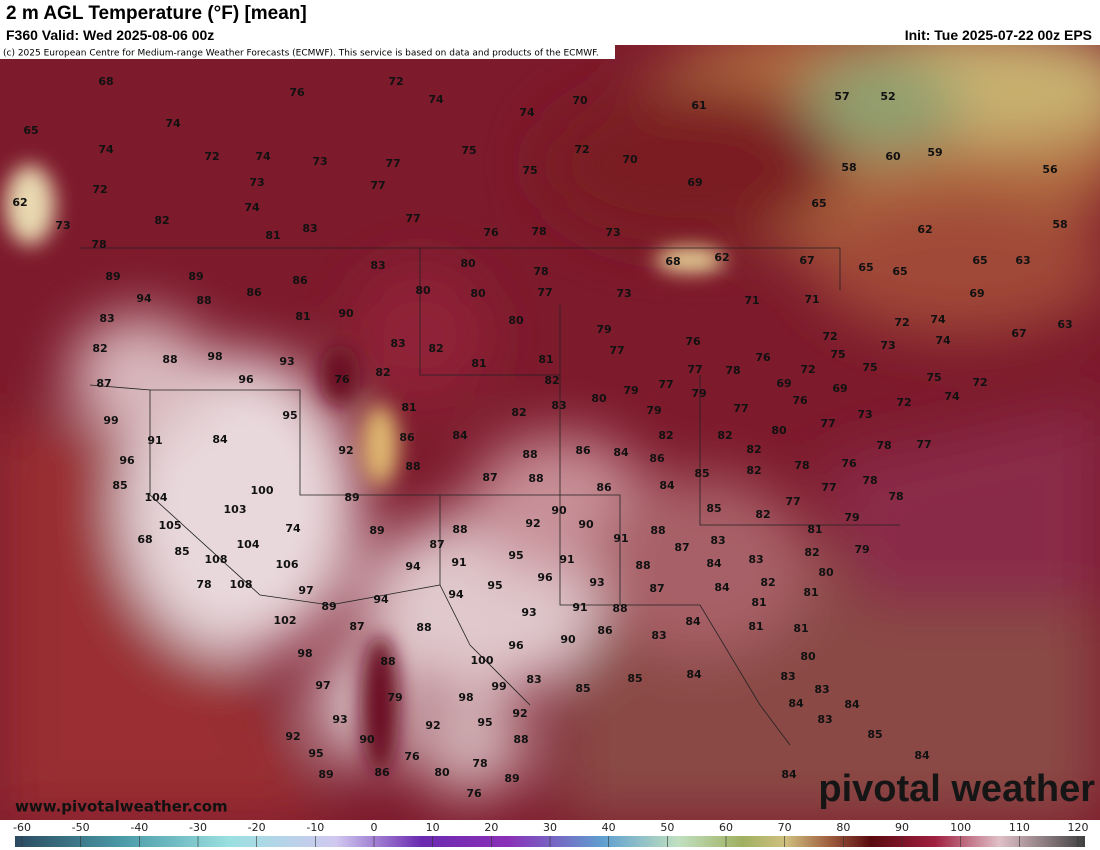  I want to click on temperature-label: 81, so click(810, 592).